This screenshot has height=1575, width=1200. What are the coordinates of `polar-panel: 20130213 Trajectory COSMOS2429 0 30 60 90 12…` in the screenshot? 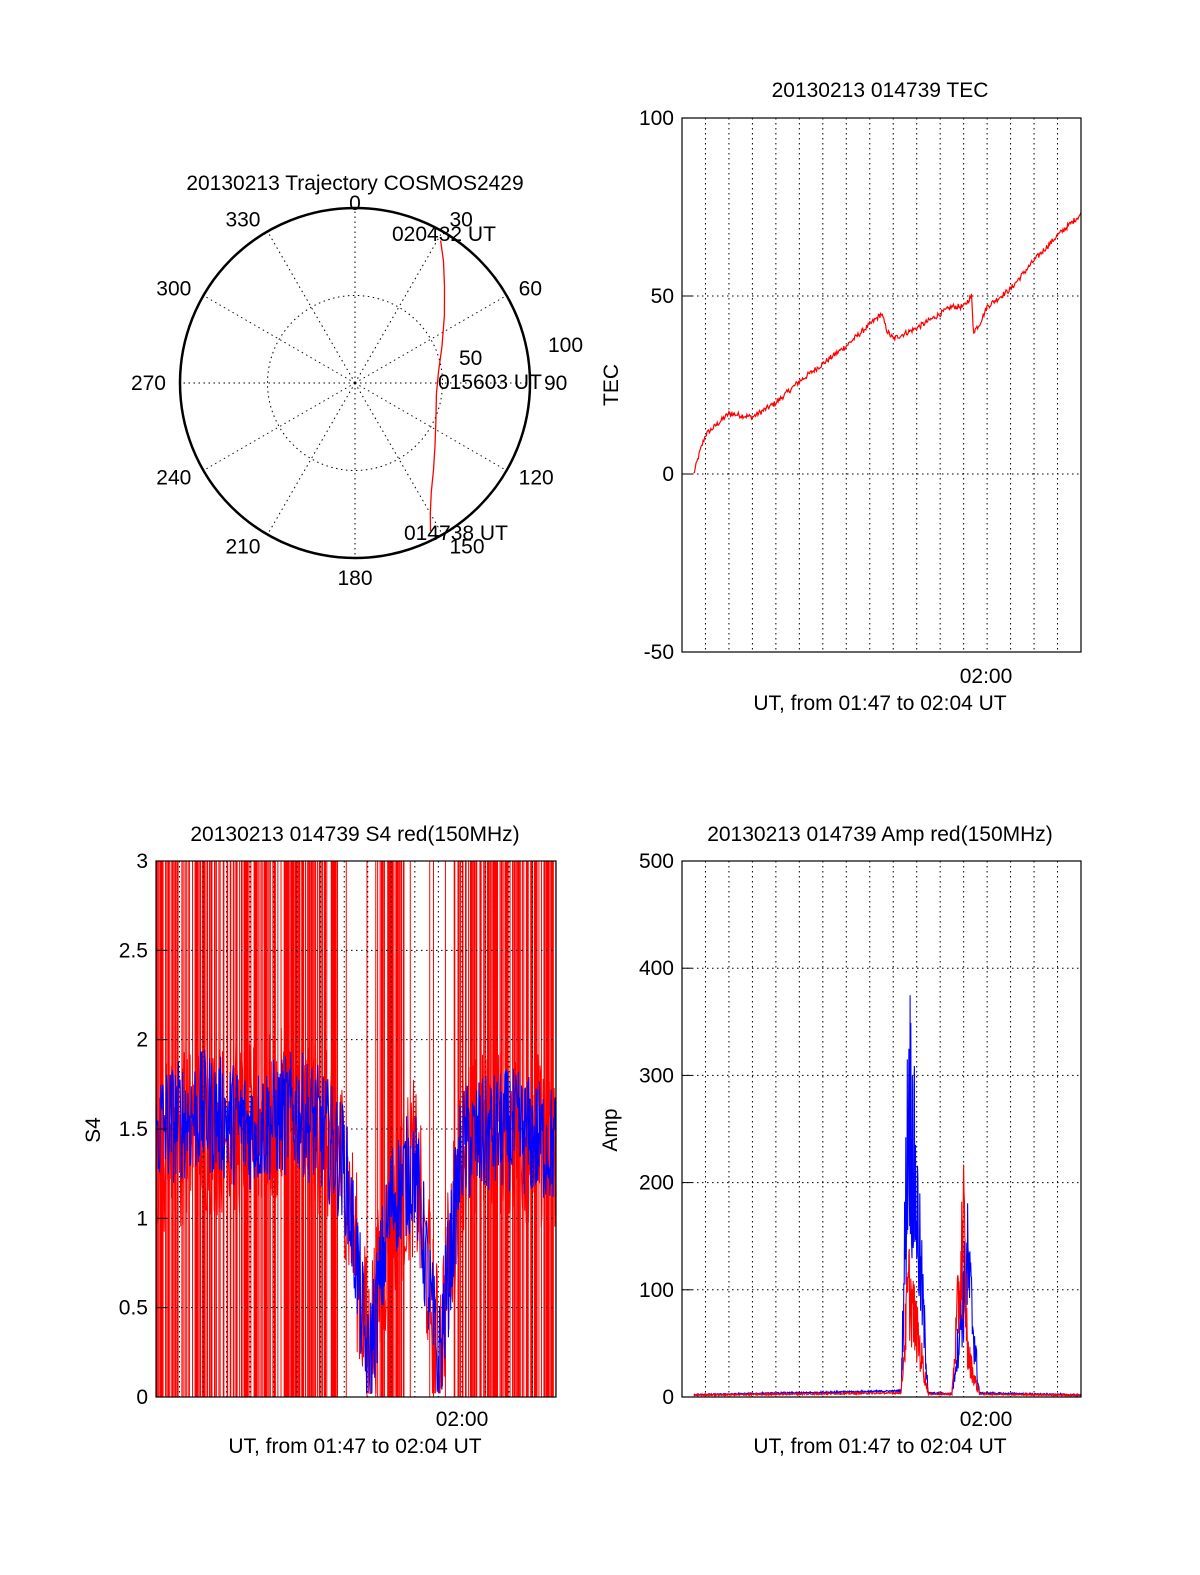 It's located at (357, 381).